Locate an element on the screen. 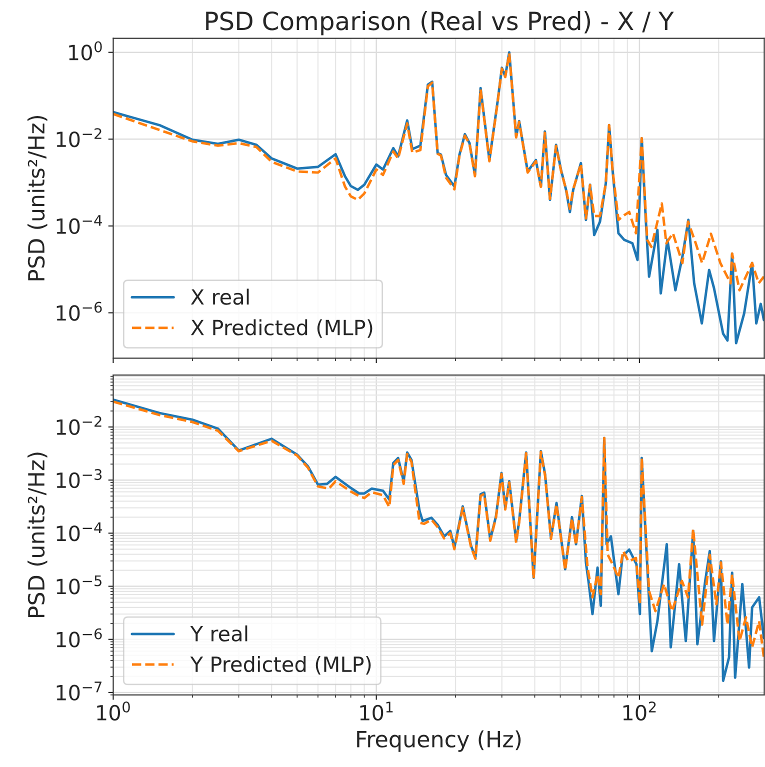  y-tick-label: 10$^{−5}$ is located at coordinates (79, 584).